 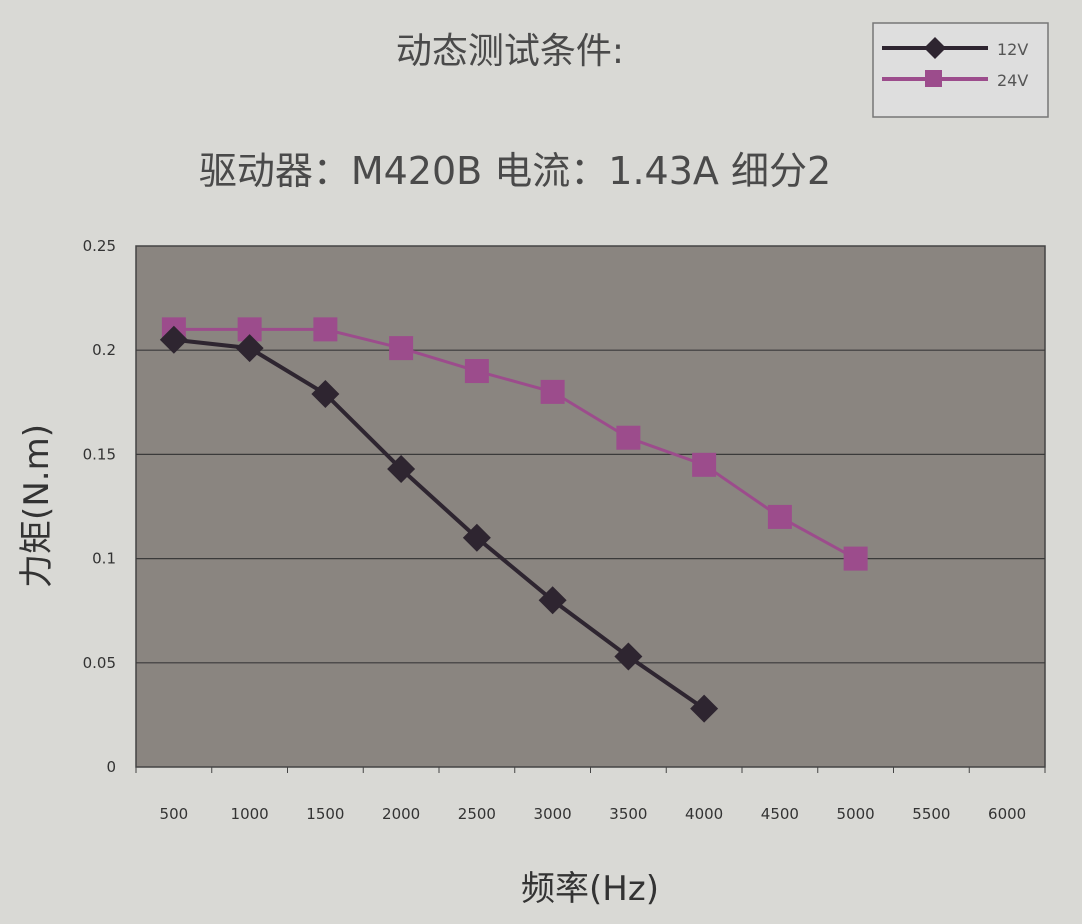 I want to click on chart-subtitle: 驱动器：M420B 电流：1.43A 细分2, so click(x=515, y=171).